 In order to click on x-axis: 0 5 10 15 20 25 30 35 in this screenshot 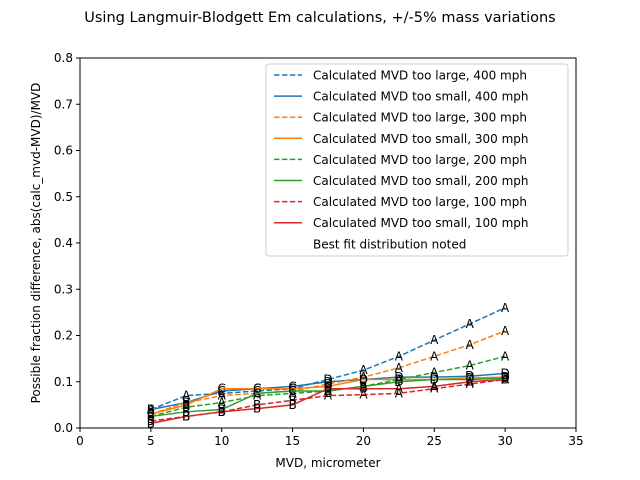, I will do `click(330, 438)`.